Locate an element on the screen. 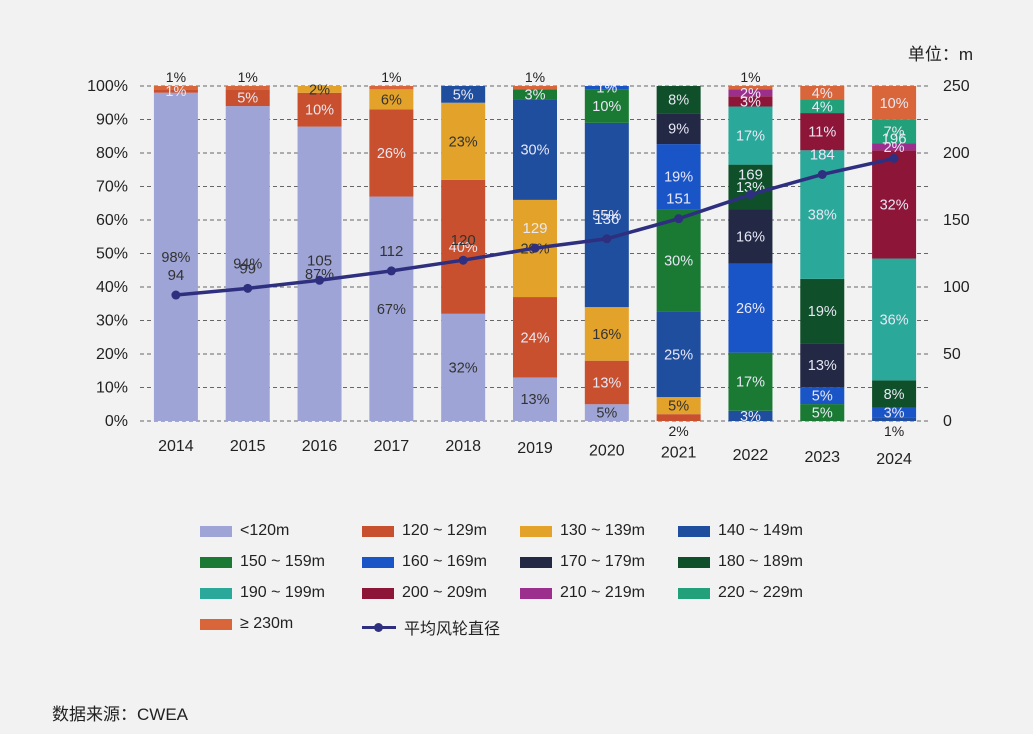 This screenshot has height=734, width=1033. x-tick-label: 2022 is located at coordinates (751, 455).